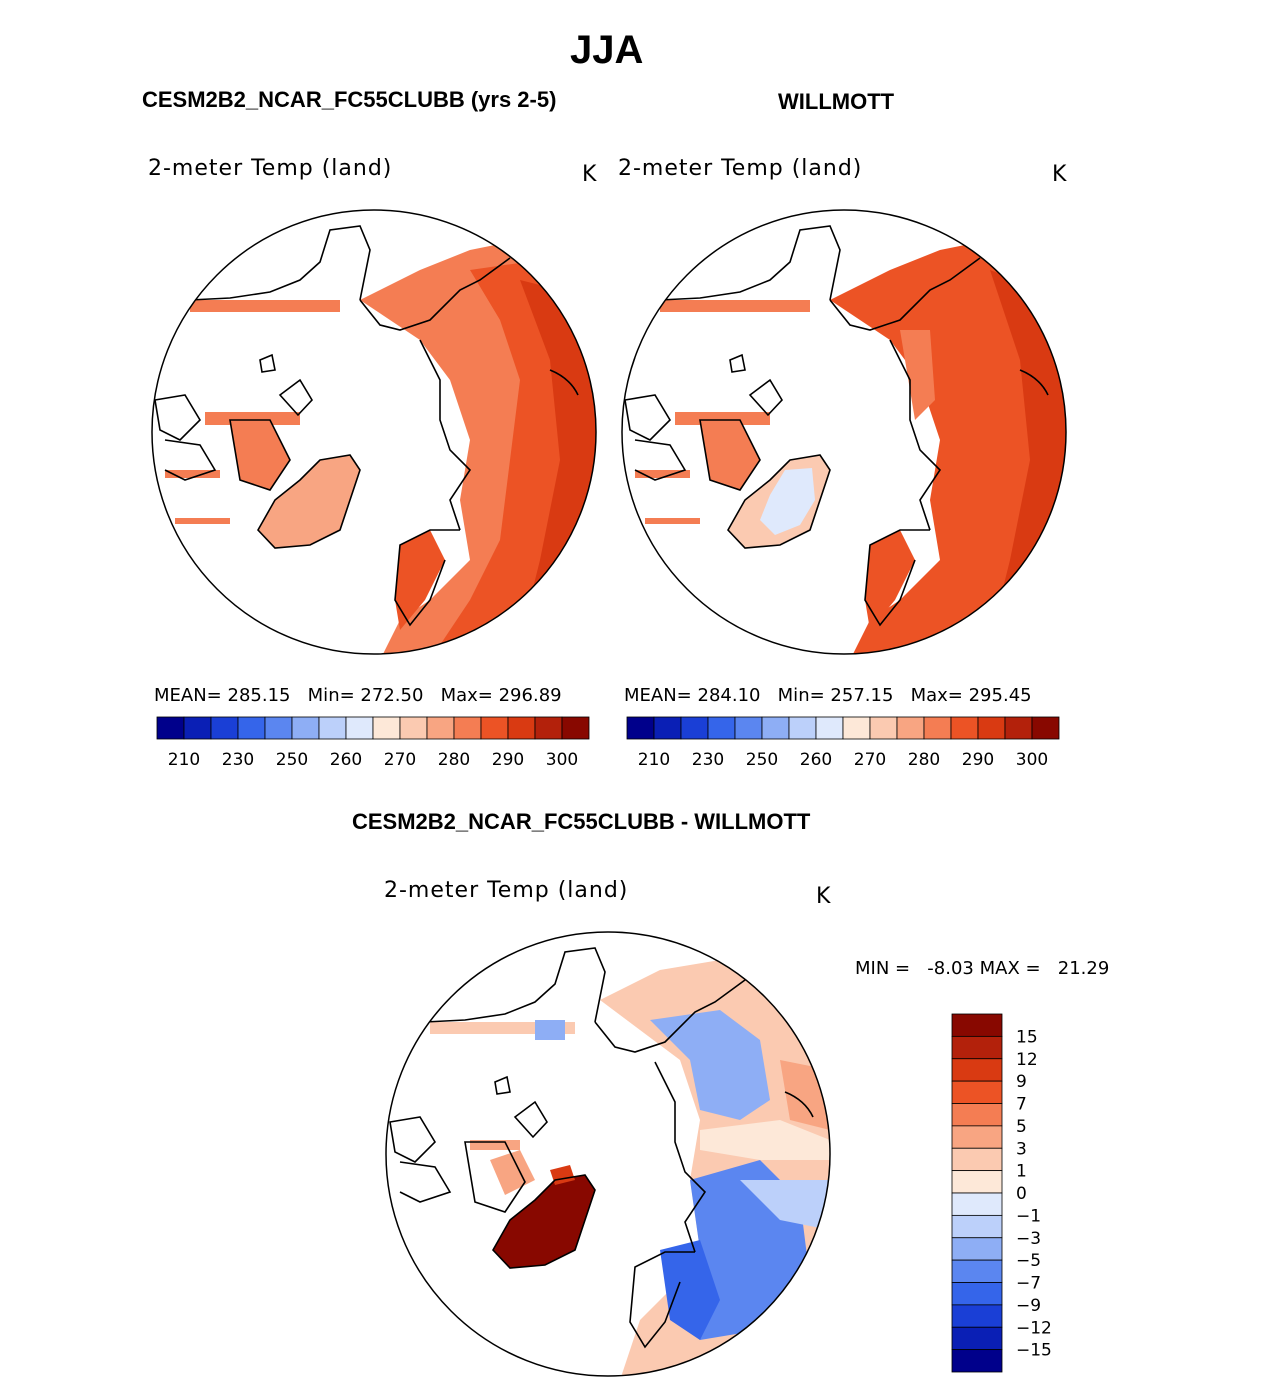 This screenshot has width=1285, height=1383. What do you see at coordinates (801, 695) in the screenshot?
I see `obs-min-label: Min=` at bounding box center [801, 695].